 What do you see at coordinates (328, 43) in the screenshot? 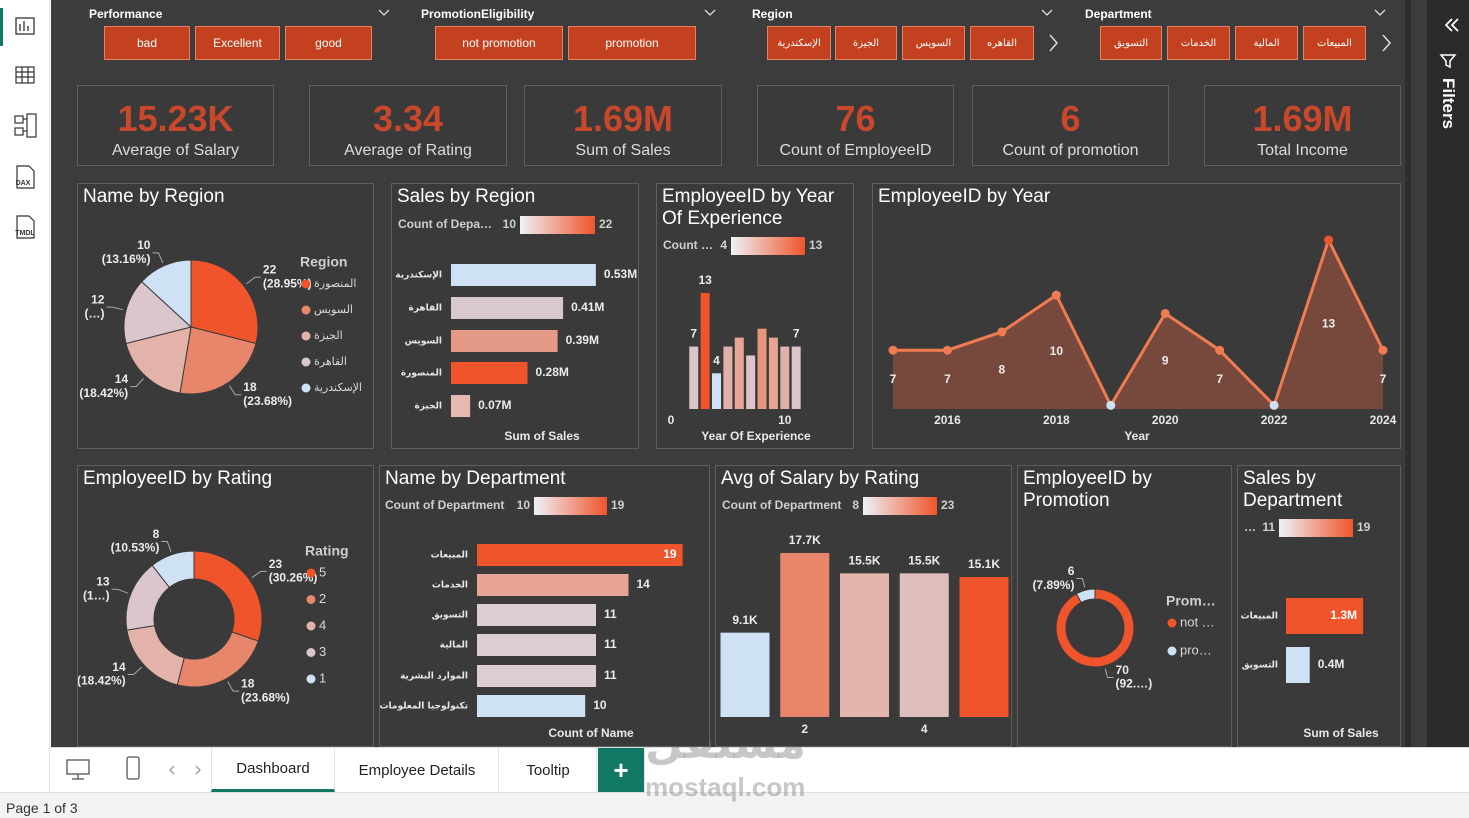
I see `slicer-item: good` at bounding box center [328, 43].